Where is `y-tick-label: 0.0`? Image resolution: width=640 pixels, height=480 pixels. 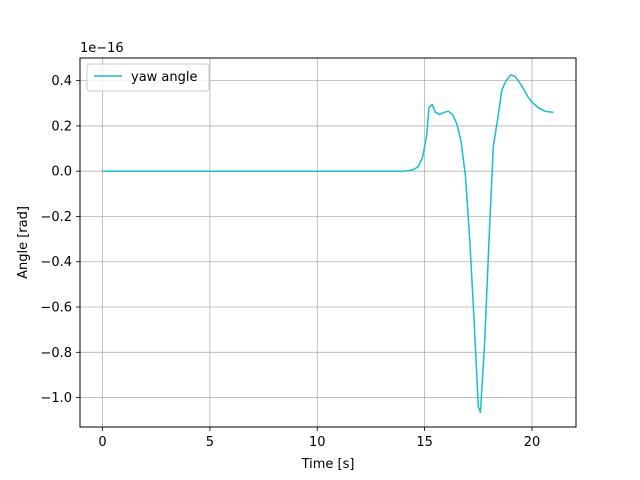
y-tick-label: 0.0 is located at coordinates (61, 172).